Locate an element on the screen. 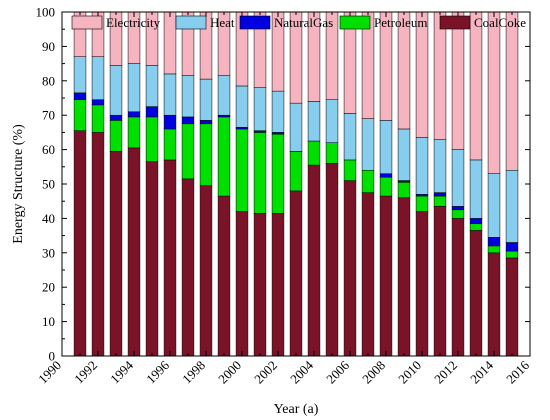  bar-coalcoke-2008 is located at coordinates (386, 276).